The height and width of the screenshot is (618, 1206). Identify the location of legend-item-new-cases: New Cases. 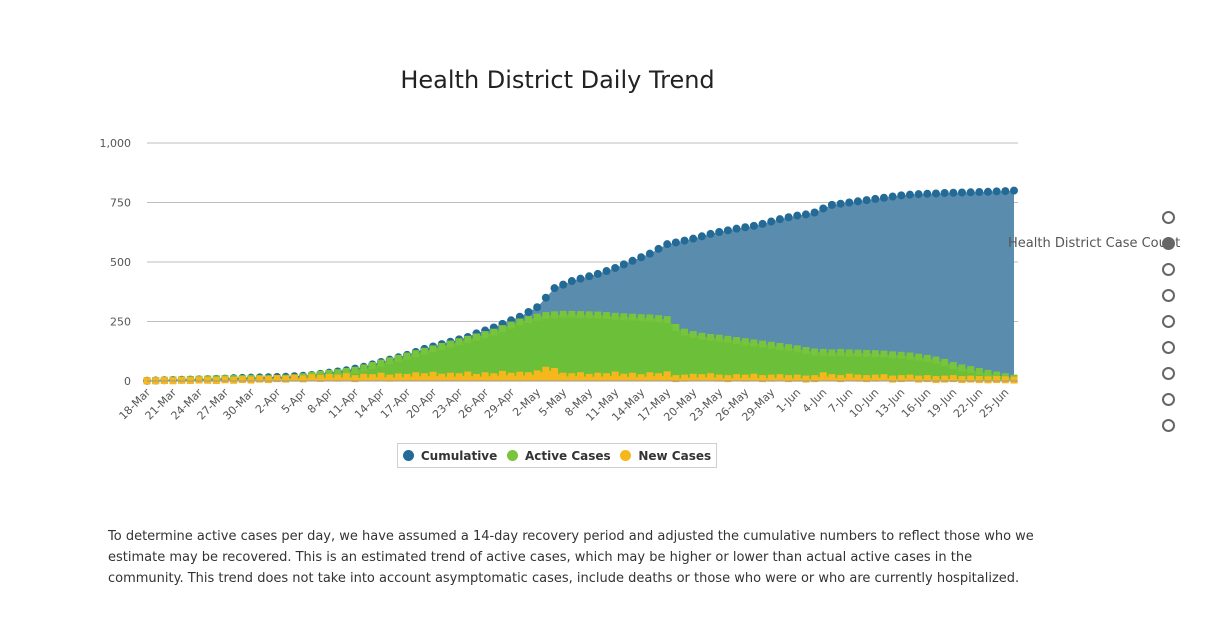
(665, 456).